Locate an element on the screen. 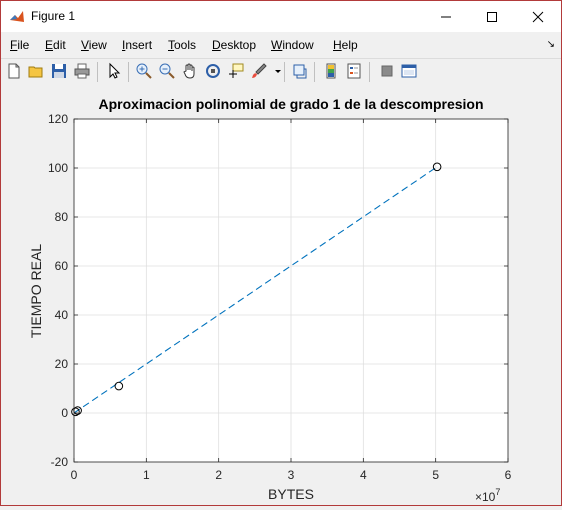 This screenshot has width=562, height=510. menu-window: Window is located at coordinates (292, 45).